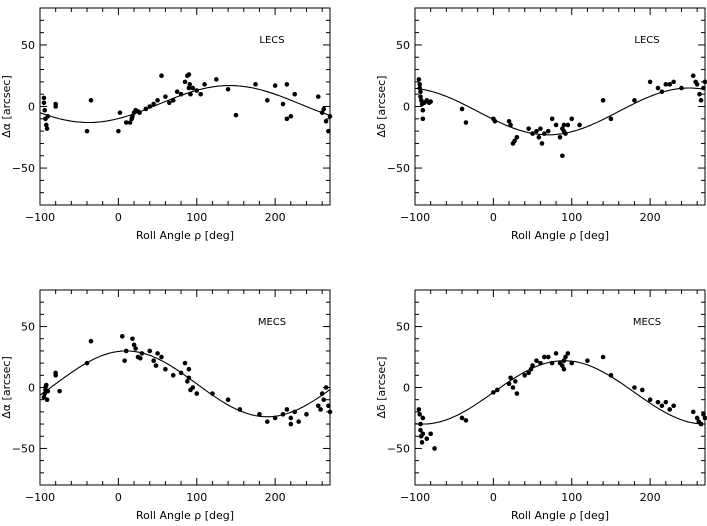 The image size is (707, 526). What do you see at coordinates (381, 107) in the screenshot?
I see `y-axis-label: Δδ [arcsec]` at bounding box center [381, 107].